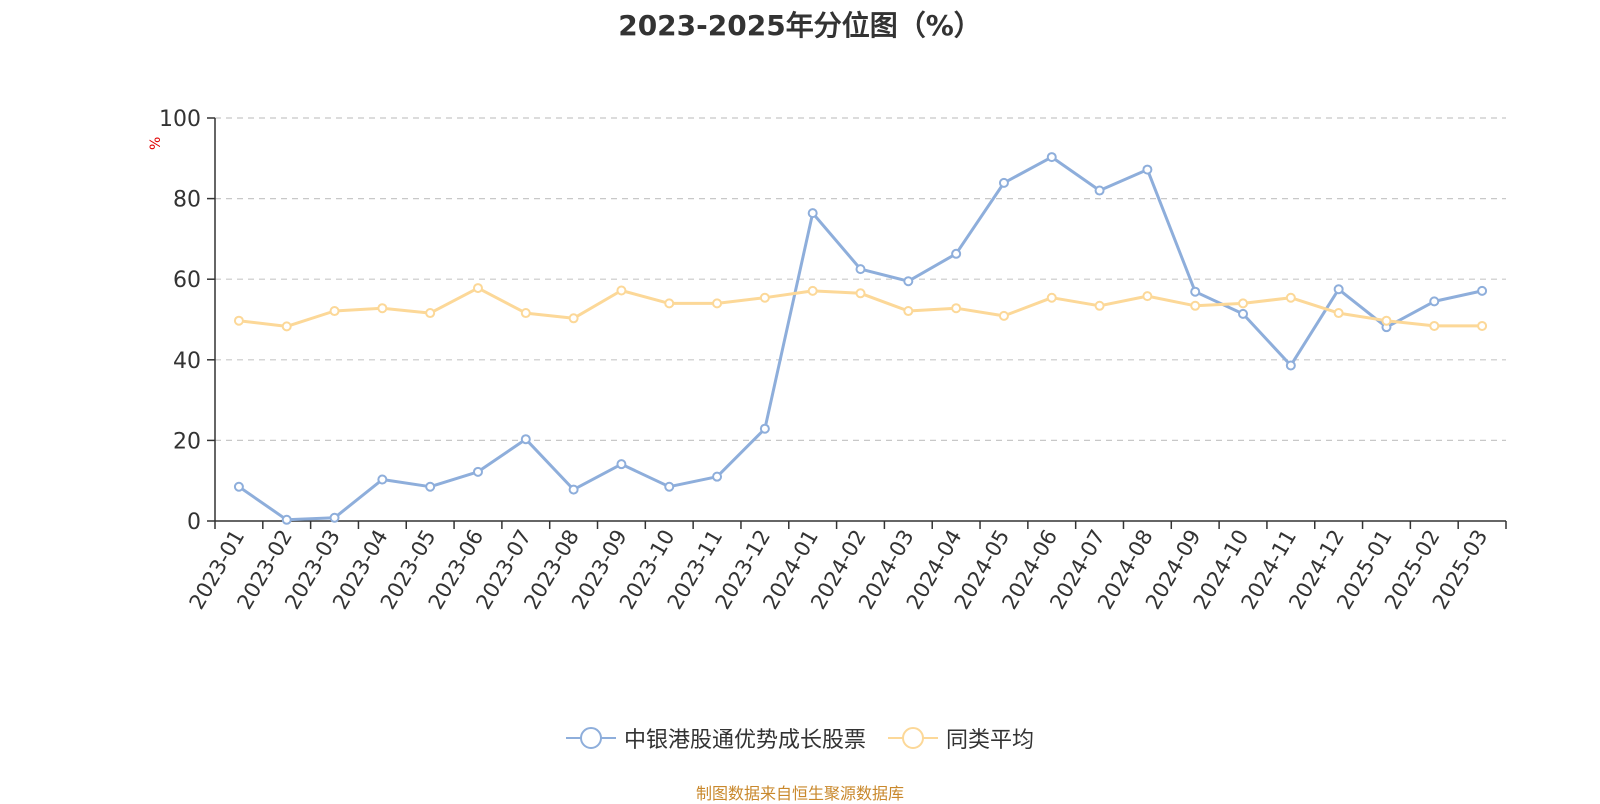  I want to click on legend-item-fund: 中银港股通优势成长股票, so click(715, 738).